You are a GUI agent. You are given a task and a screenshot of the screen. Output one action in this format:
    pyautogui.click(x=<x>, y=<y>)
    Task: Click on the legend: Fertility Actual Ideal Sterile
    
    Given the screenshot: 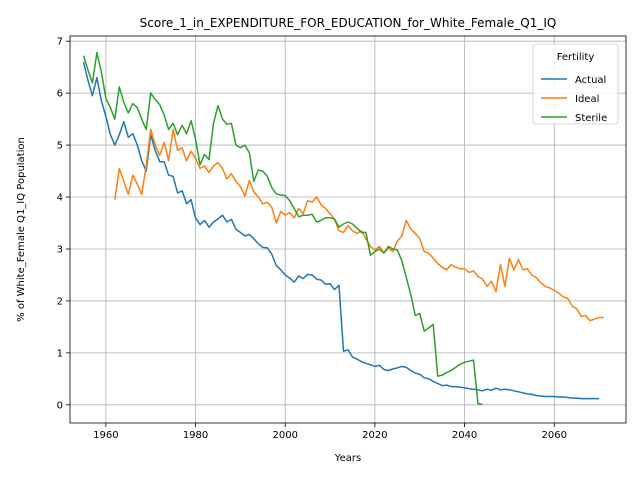 What is the action you would take?
    pyautogui.click(x=575, y=84)
    